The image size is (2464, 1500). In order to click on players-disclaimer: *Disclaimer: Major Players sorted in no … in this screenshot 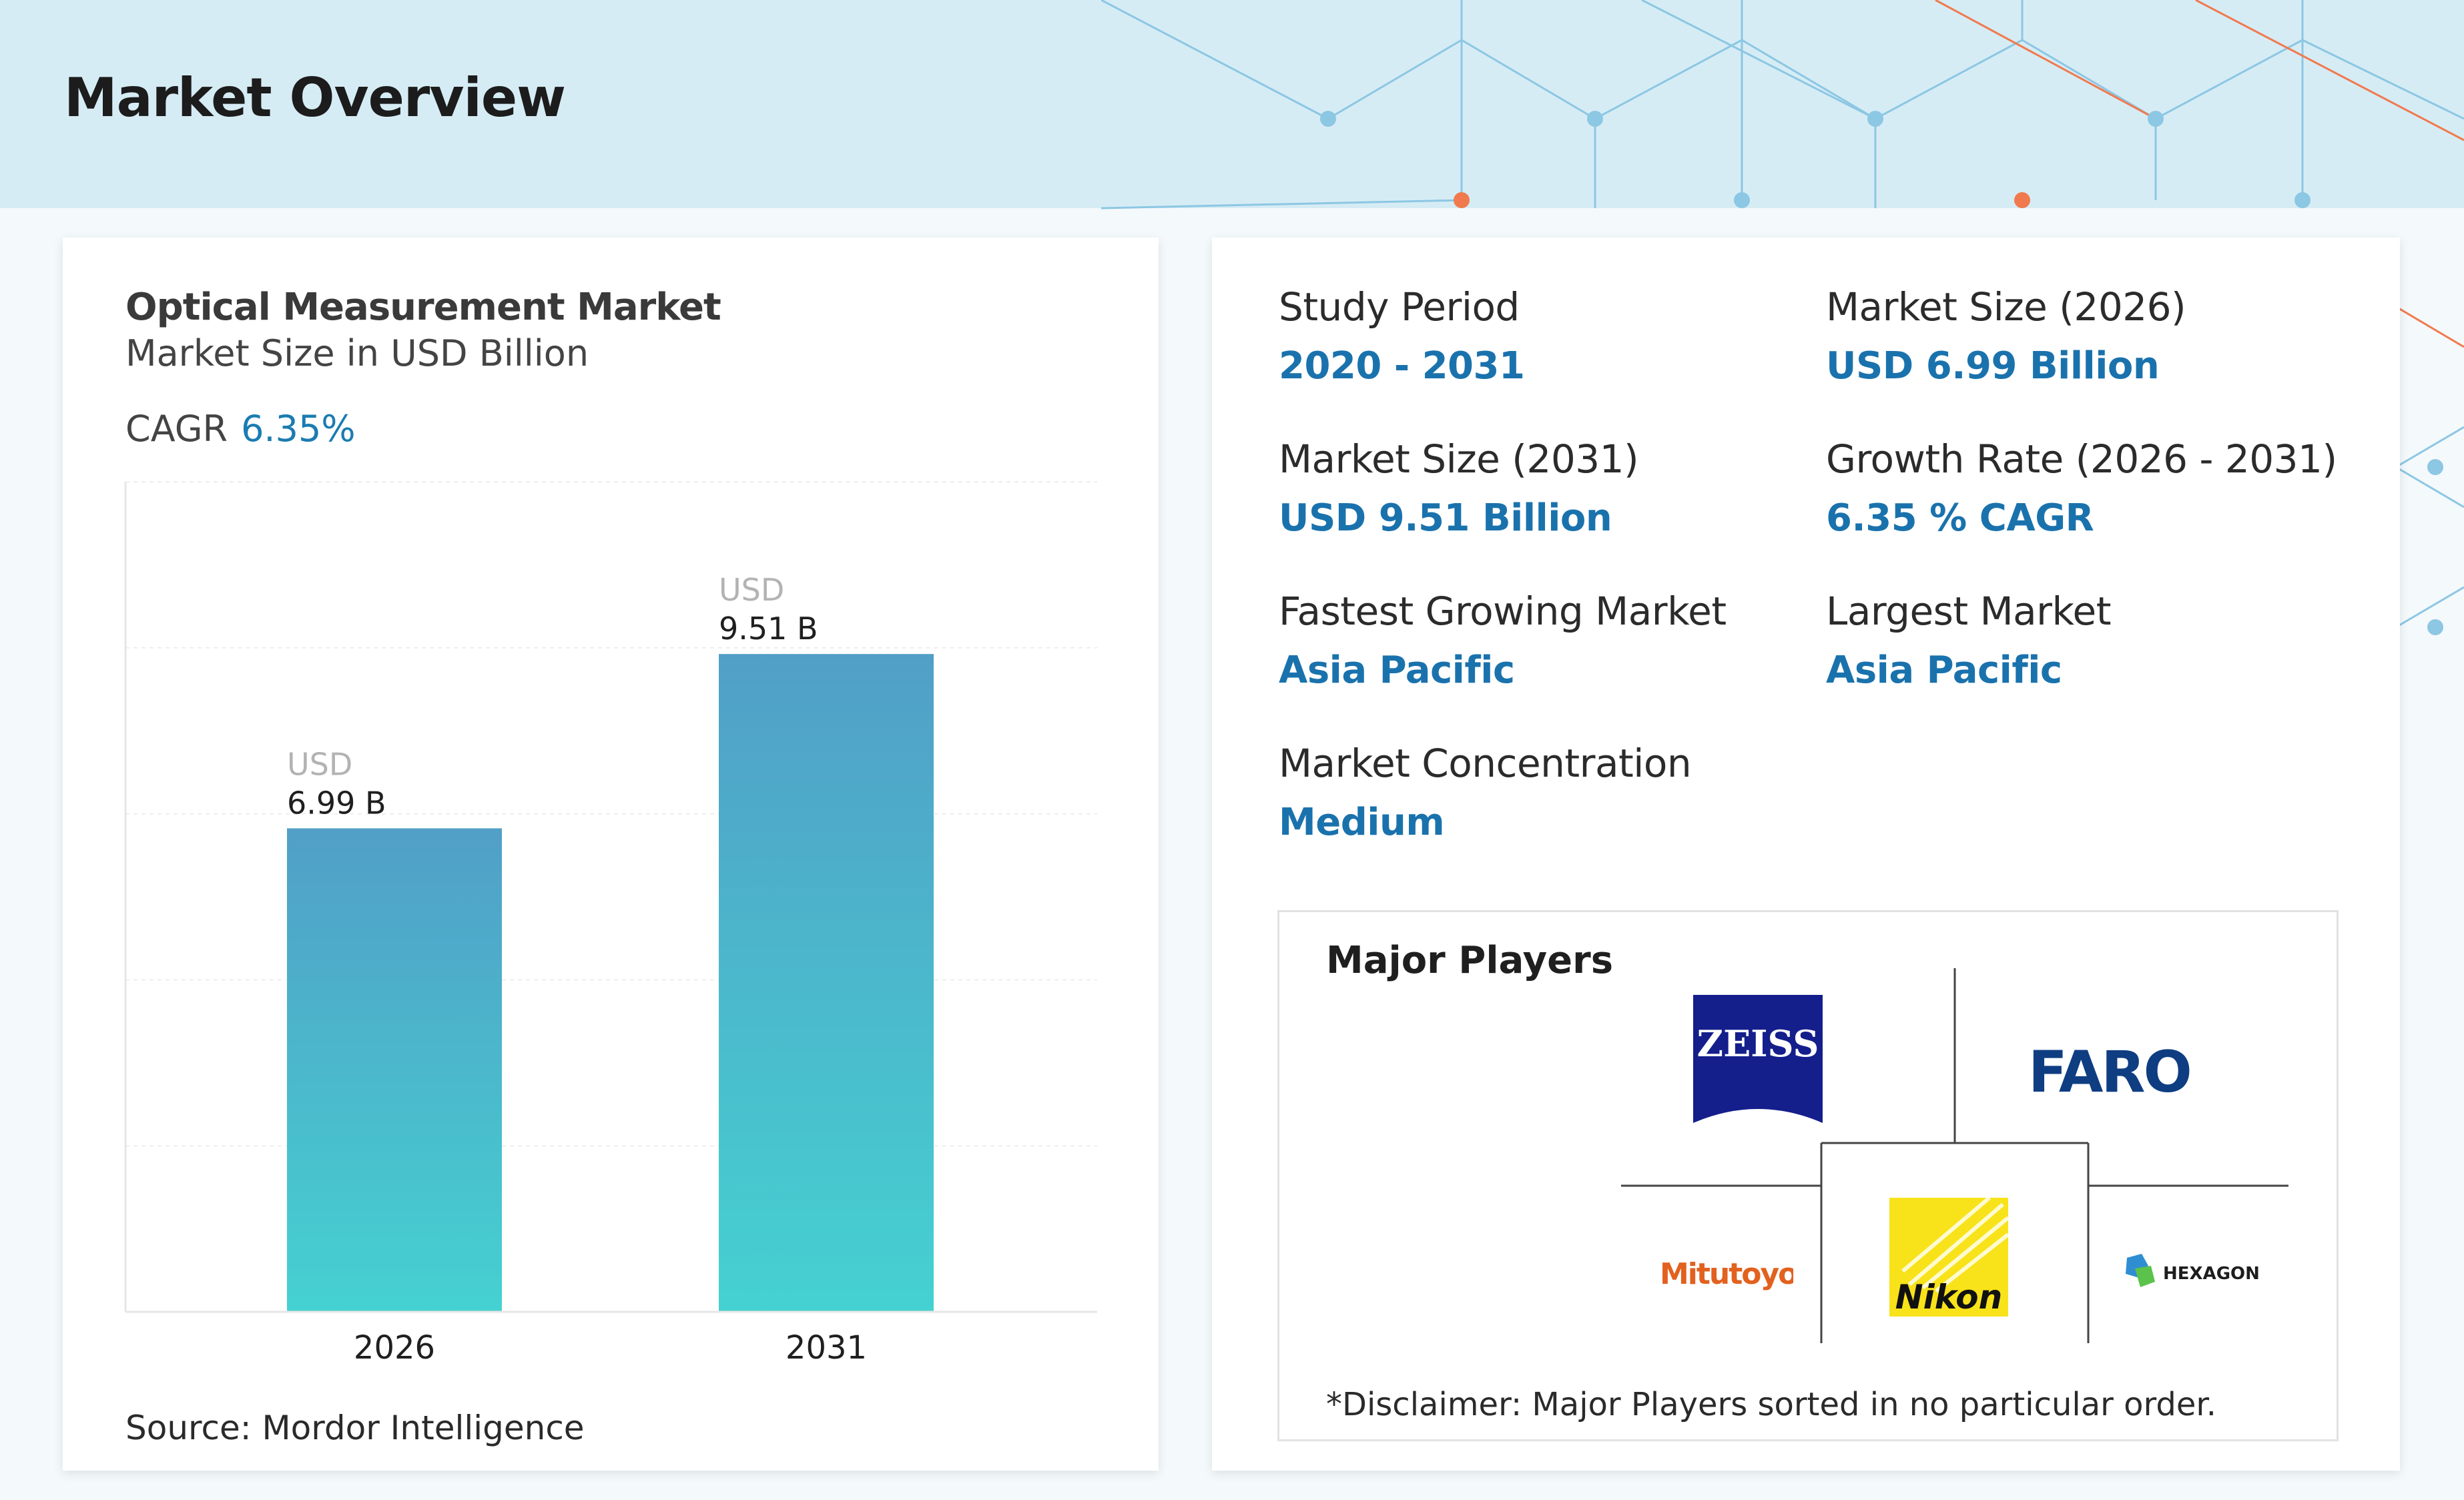, I will do `click(1771, 1404)`.